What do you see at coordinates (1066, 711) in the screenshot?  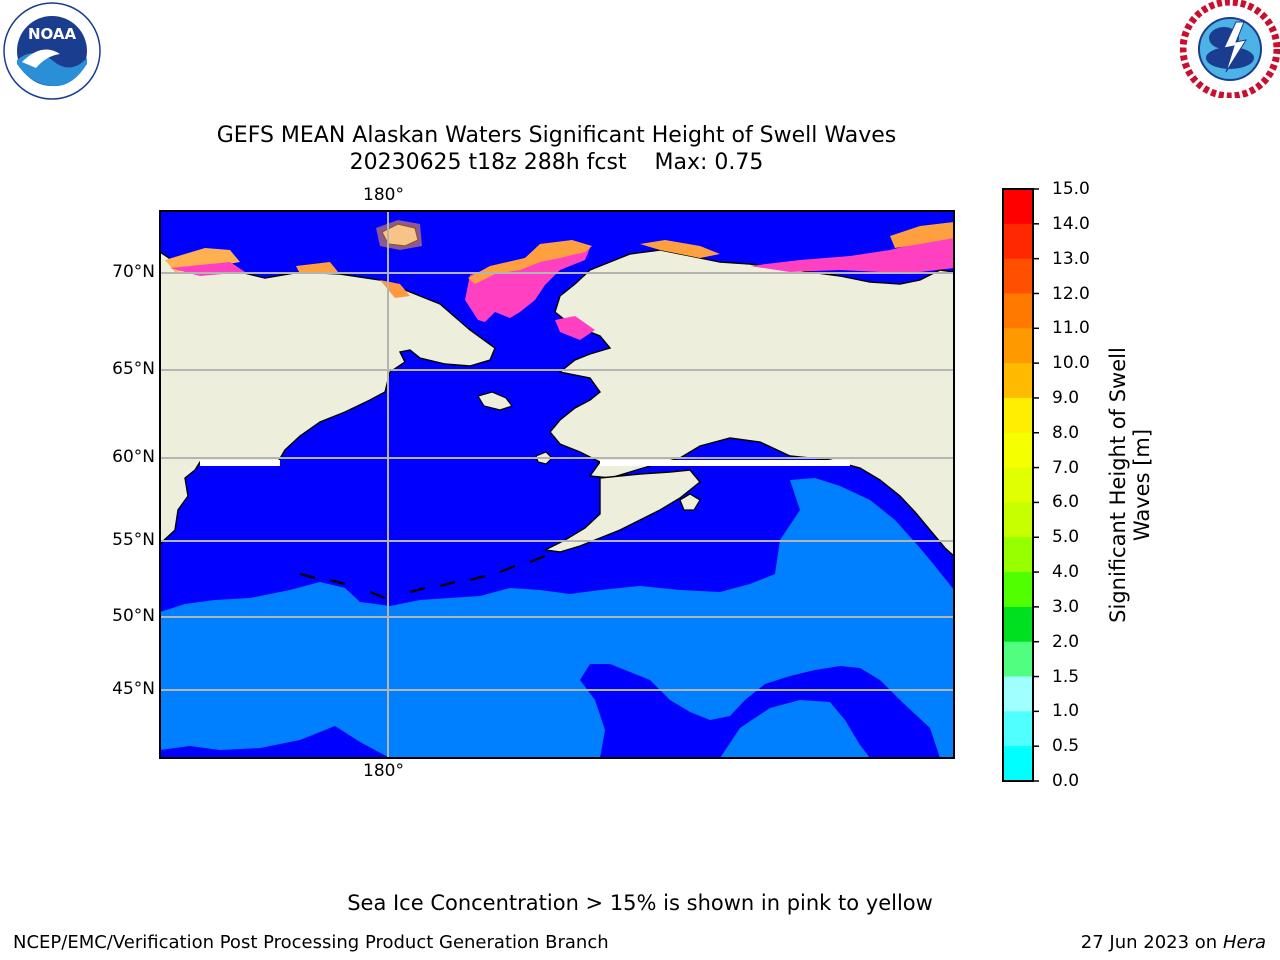 I see `colorbar-tick-label: 1.0` at bounding box center [1066, 711].